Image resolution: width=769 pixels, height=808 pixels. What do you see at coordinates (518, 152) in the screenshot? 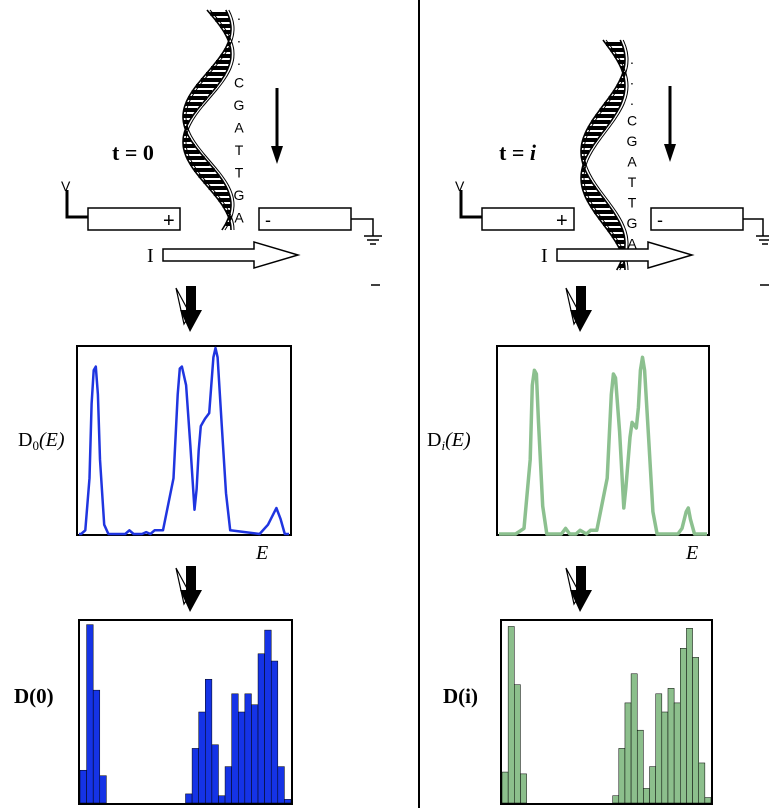
I see `time-label-right: t = i` at bounding box center [518, 152].